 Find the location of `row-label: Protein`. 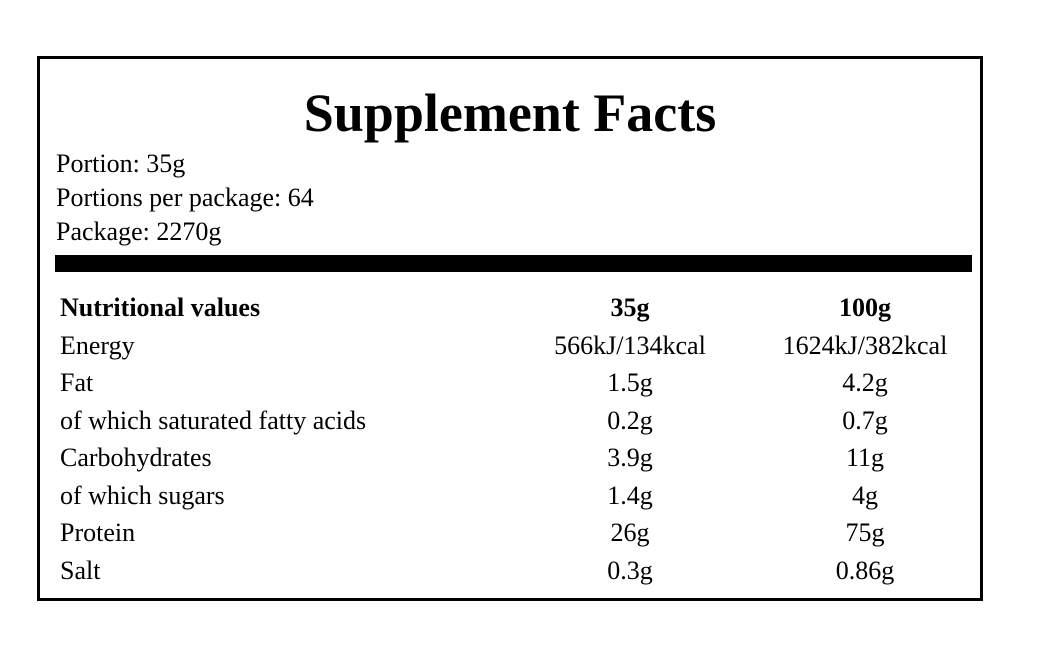

row-label: Protein is located at coordinates (98, 532).